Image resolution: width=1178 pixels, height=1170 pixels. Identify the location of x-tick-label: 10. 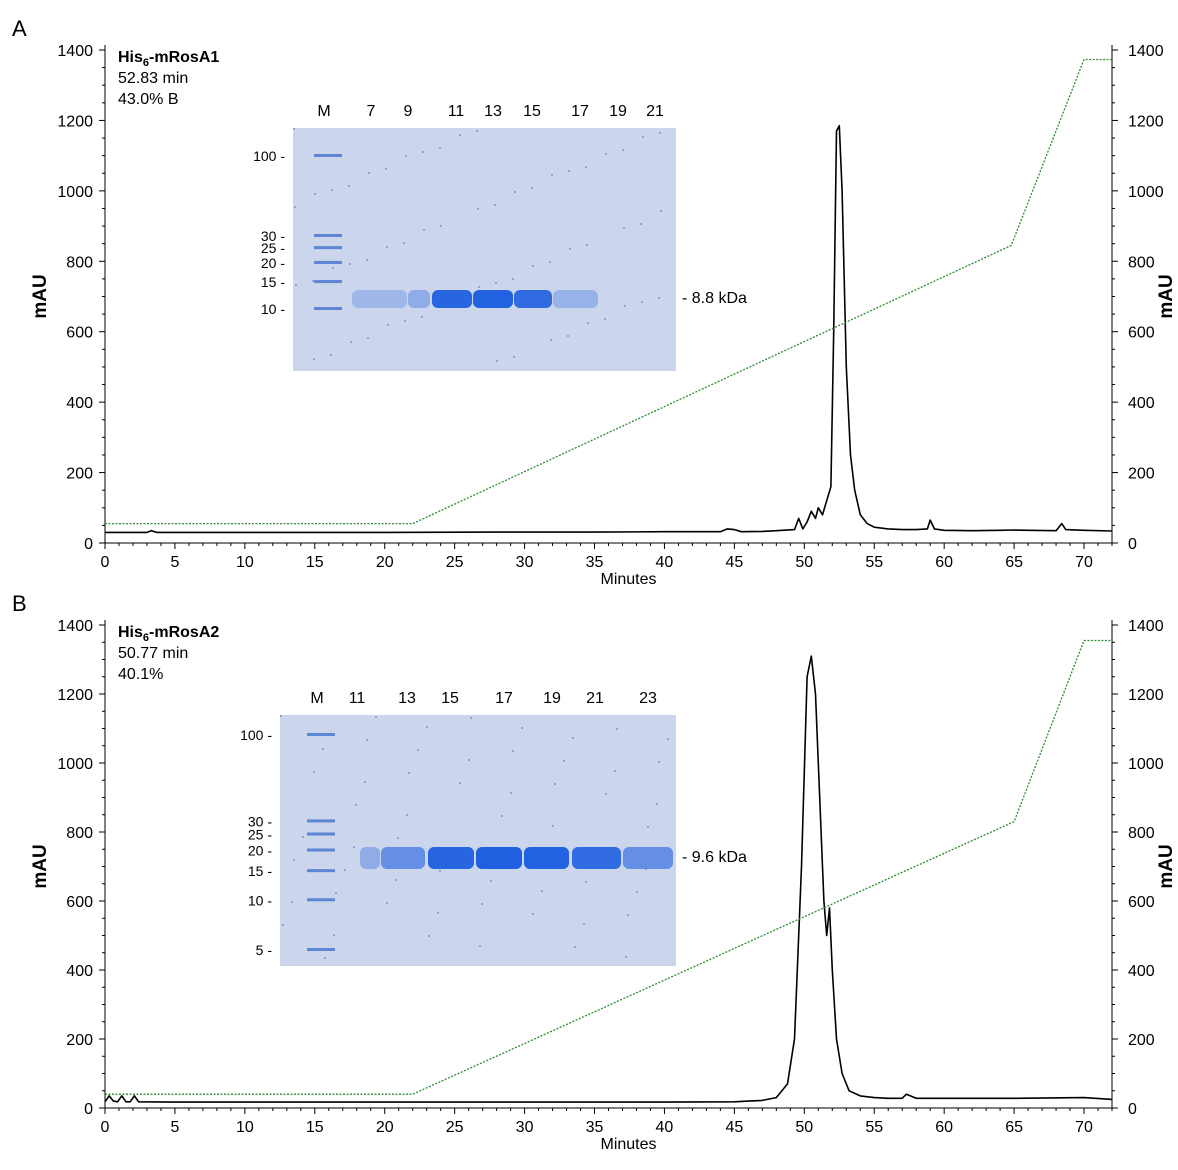
(245, 562).